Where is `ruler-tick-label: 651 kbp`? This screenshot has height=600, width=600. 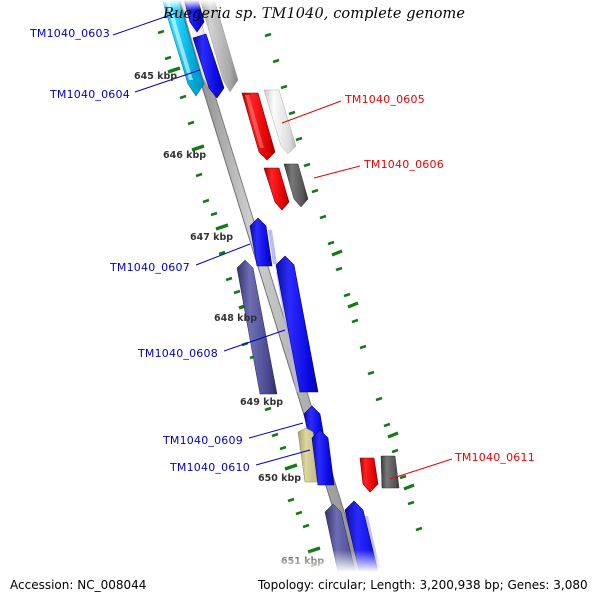 ruler-tick-label: 651 kbp is located at coordinates (303, 561).